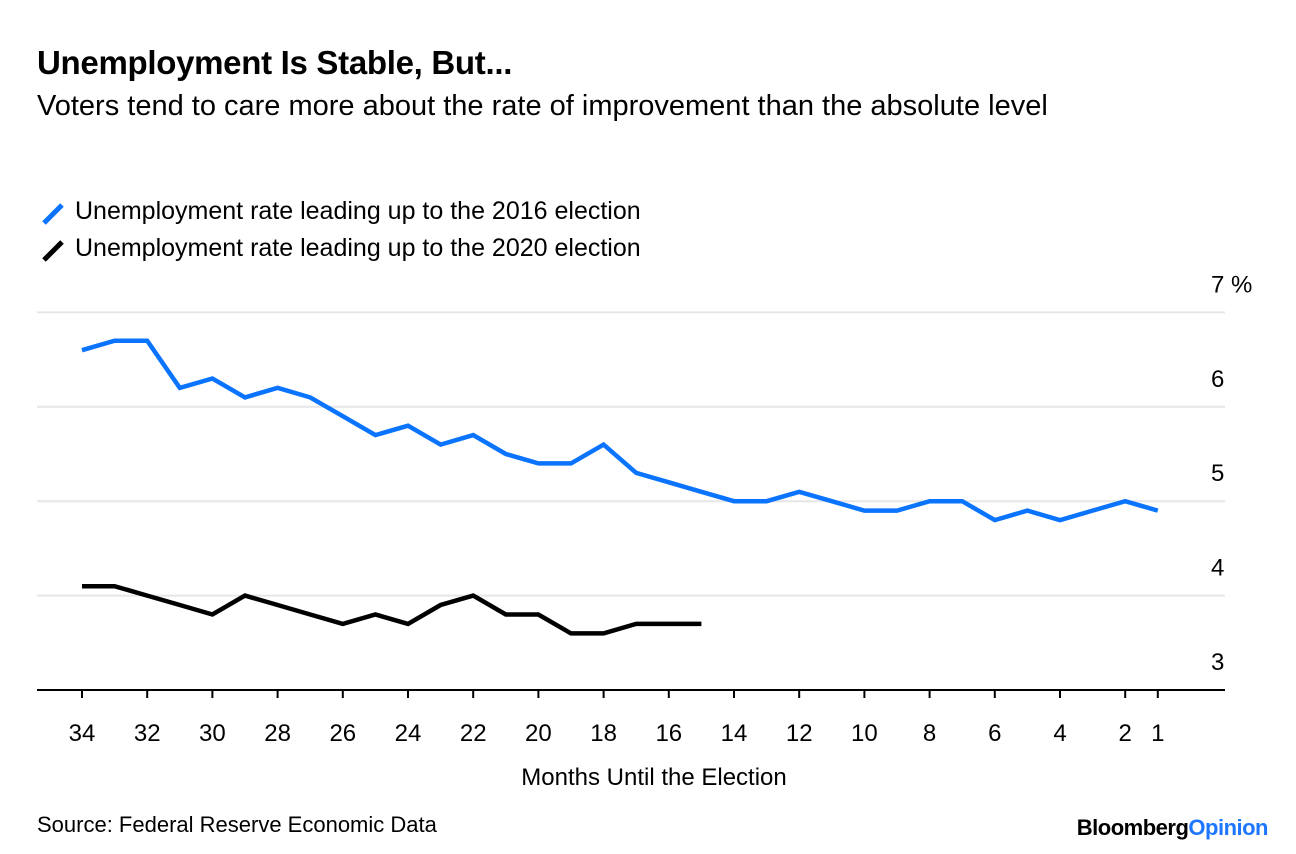 The height and width of the screenshot is (854, 1296). Describe the element at coordinates (653, 777) in the screenshot. I see `x-axis-title: Months Until the Election` at that location.